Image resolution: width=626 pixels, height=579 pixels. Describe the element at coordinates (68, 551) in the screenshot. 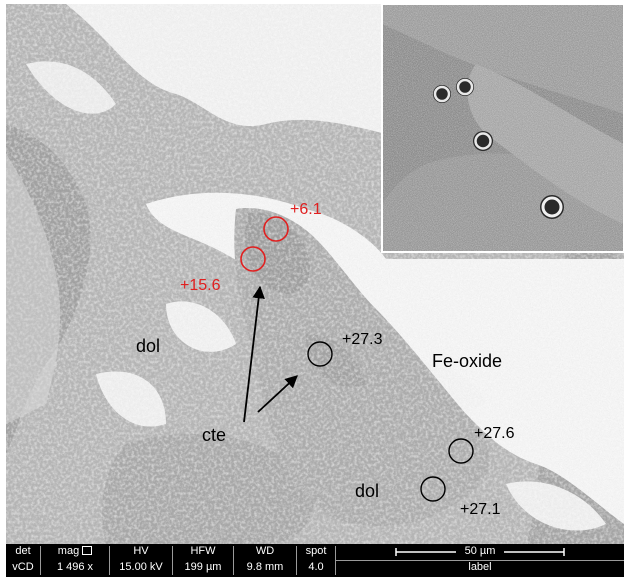

I see `info-mag-header: mag` at that location.